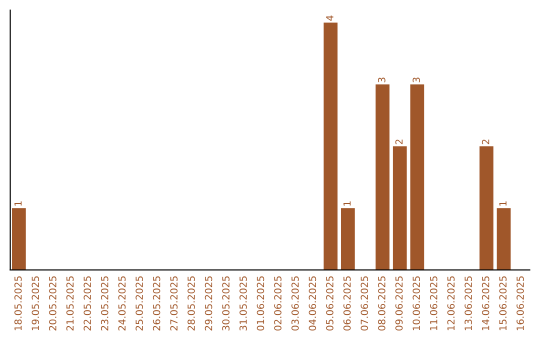 This screenshot has width=540, height=340. Describe the element at coordinates (503, 303) in the screenshot. I see `x-tick-label: 15.06.2025` at that location.